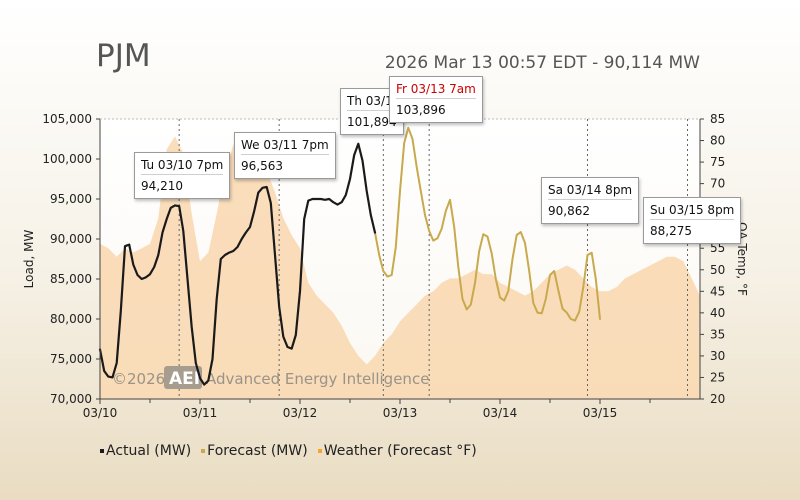 Image resolution: width=800 pixels, height=500 pixels. I want to click on callout-title: Th 03/1, so click(372, 101).